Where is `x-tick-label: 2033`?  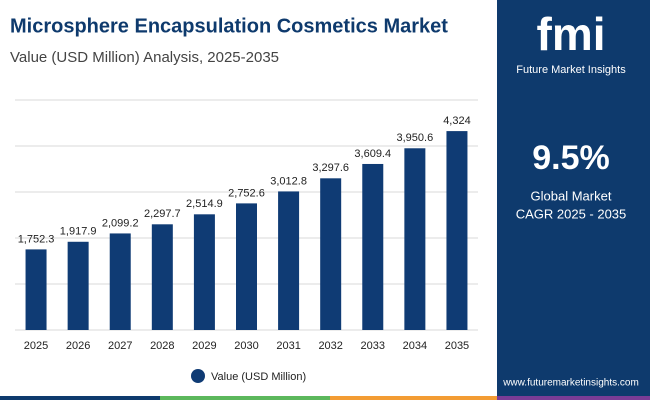 x-tick-label: 2033 is located at coordinates (373, 346).